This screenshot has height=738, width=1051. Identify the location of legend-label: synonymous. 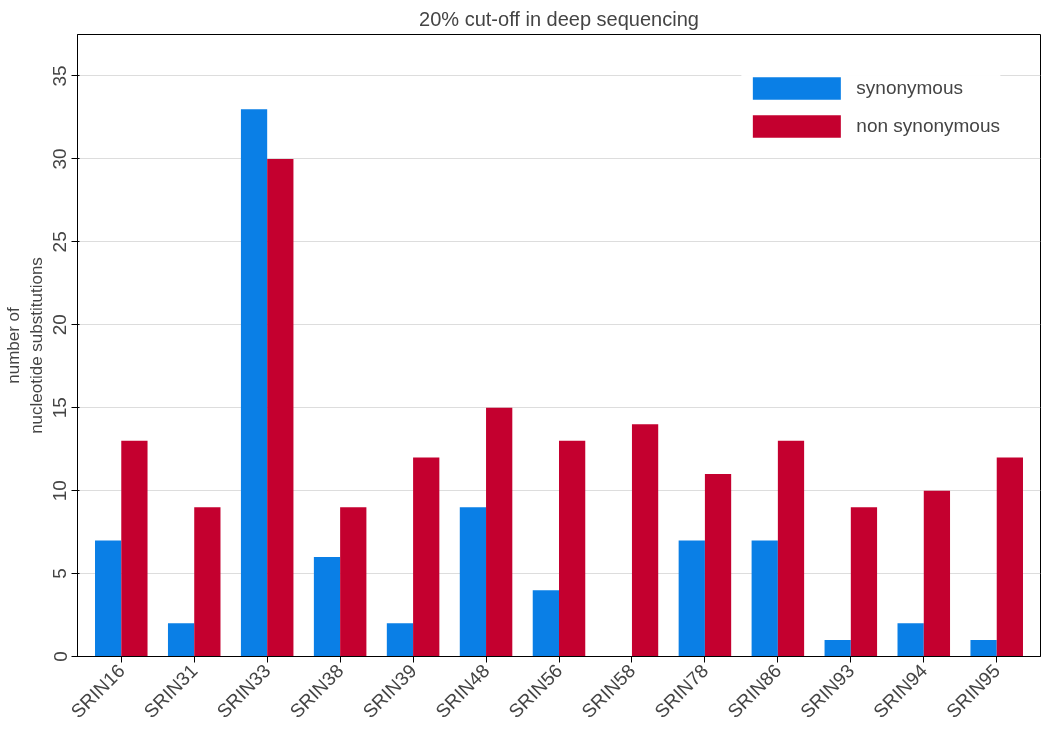
(910, 88).